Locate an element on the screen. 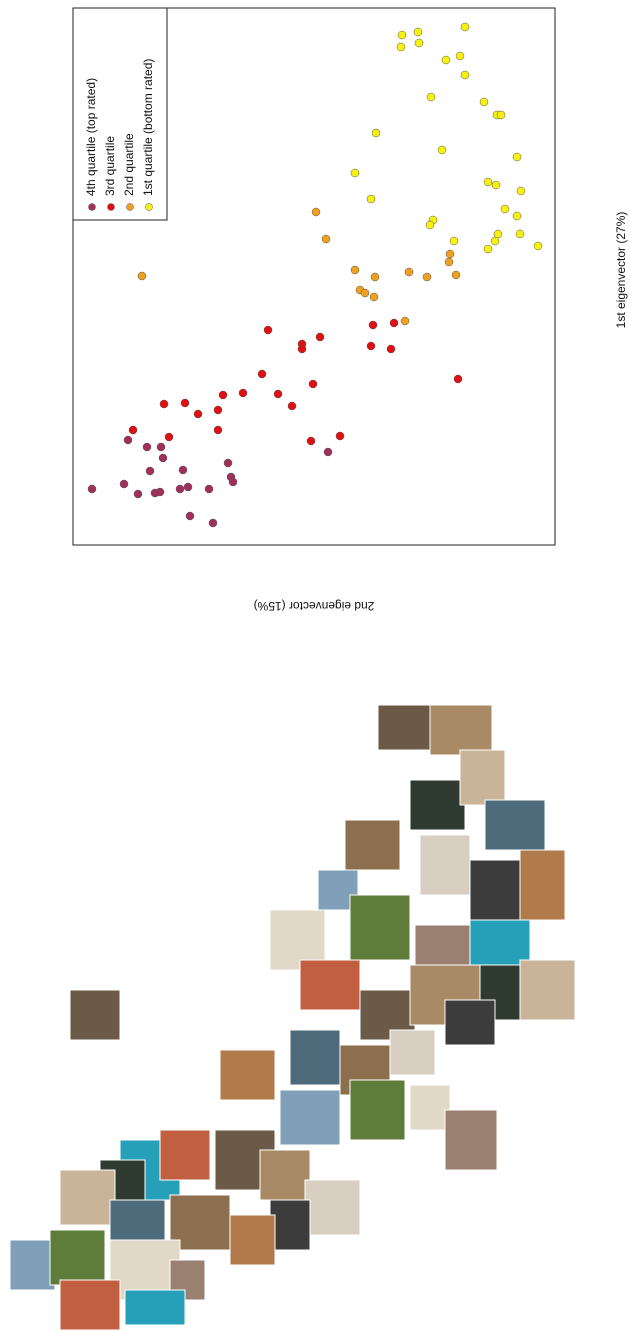  legend-label: 4th quartile (top rated) is located at coordinates (91, 137).